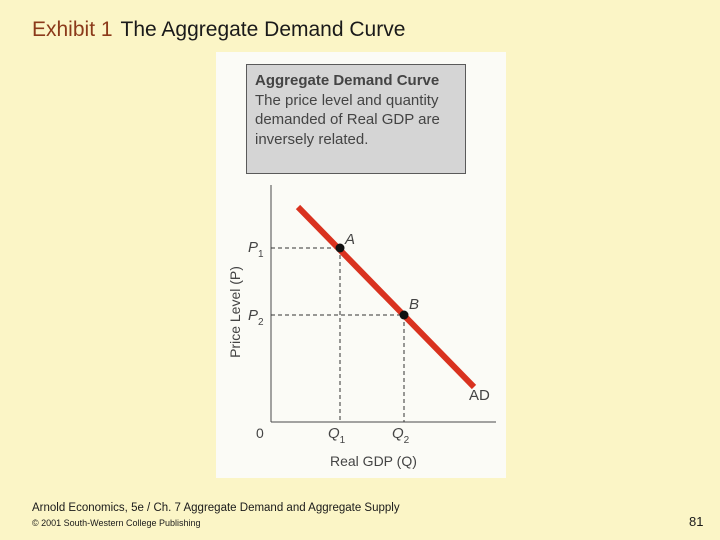 The width and height of the screenshot is (720, 540). What do you see at coordinates (696, 521) in the screenshot?
I see `page-number: 81` at bounding box center [696, 521].